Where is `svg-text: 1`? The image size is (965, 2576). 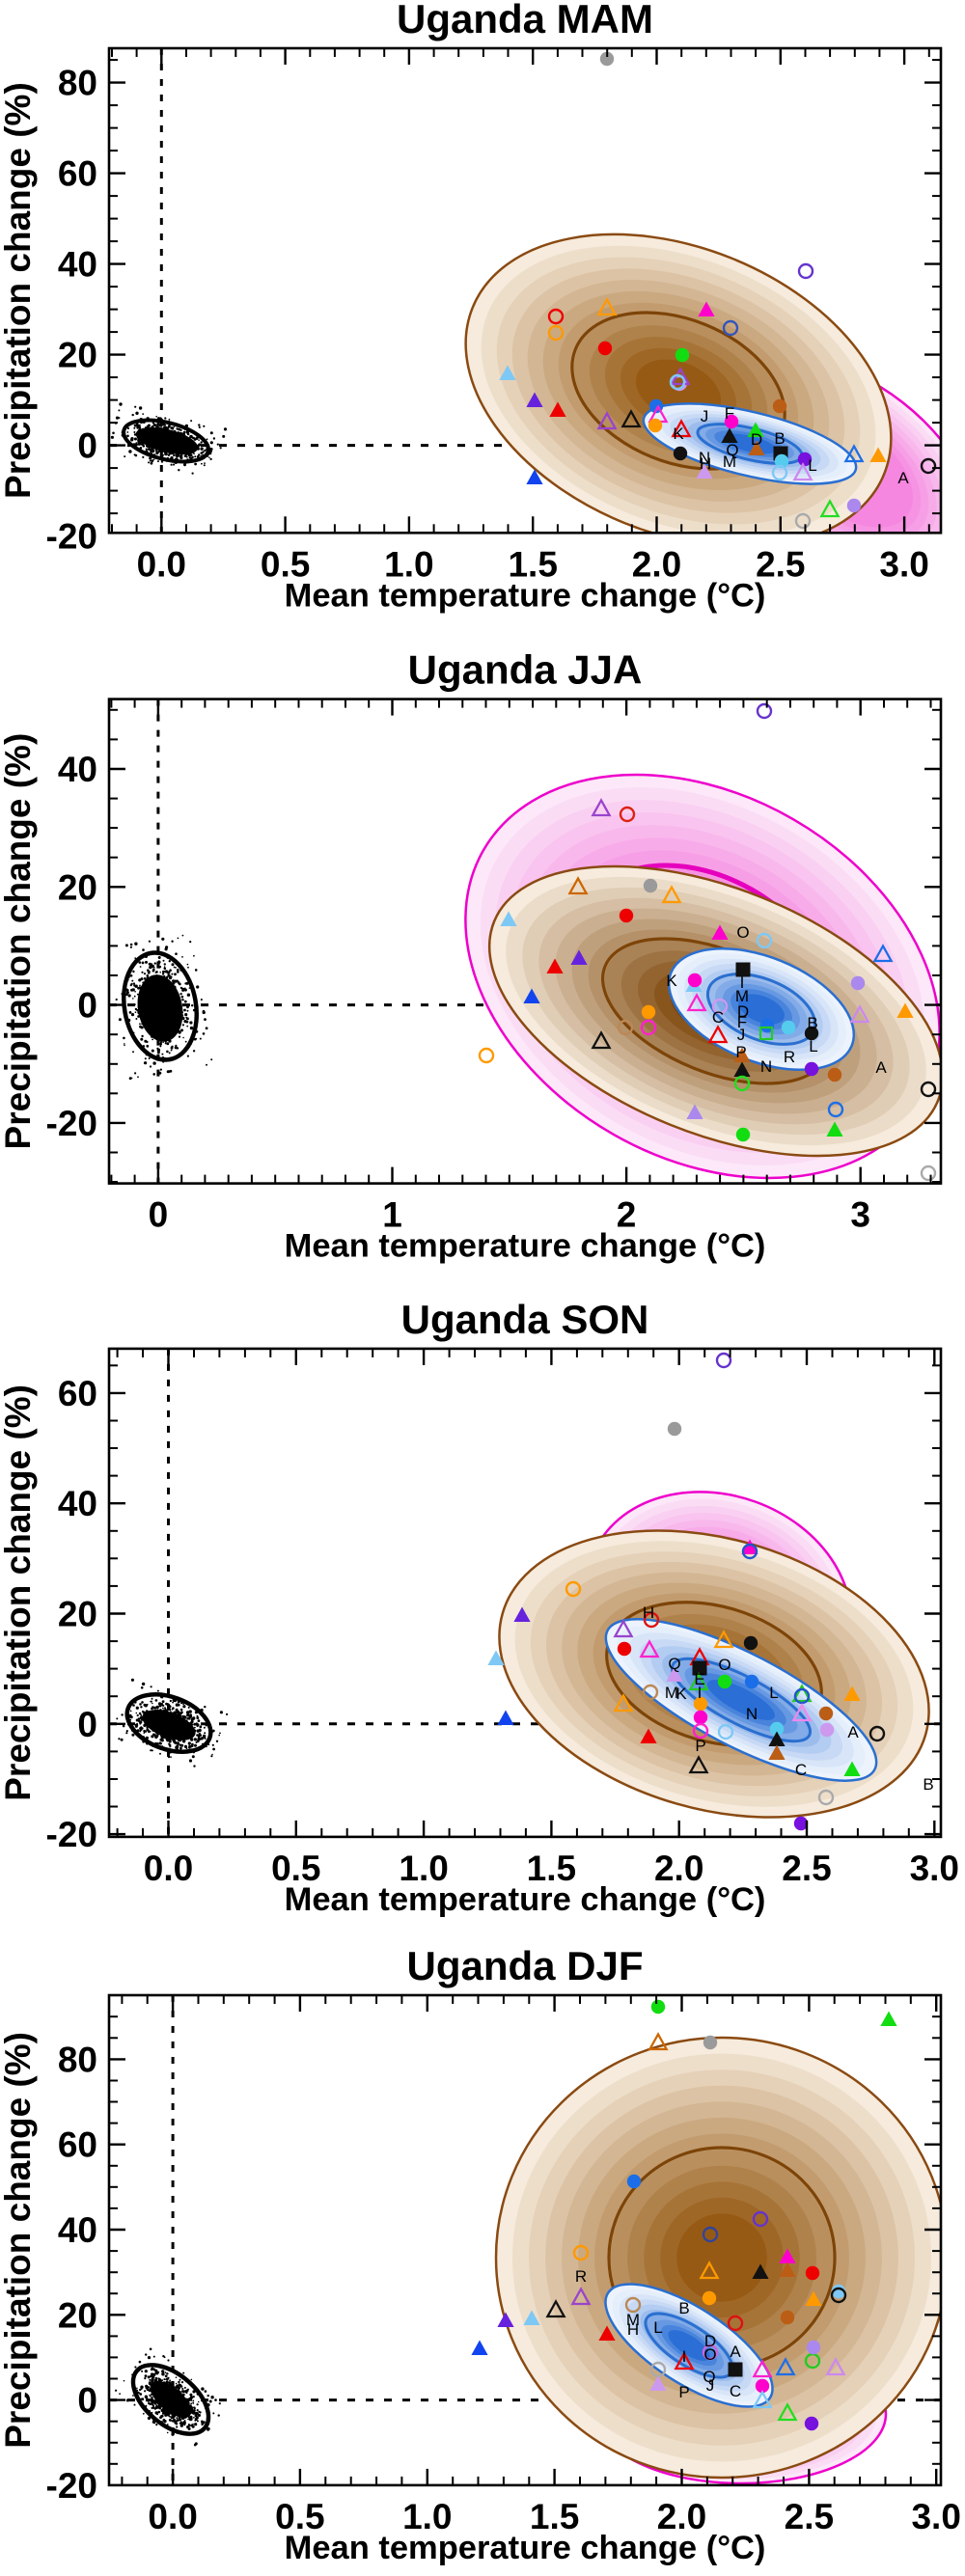 svg-text: 1 is located at coordinates (392, 1215).